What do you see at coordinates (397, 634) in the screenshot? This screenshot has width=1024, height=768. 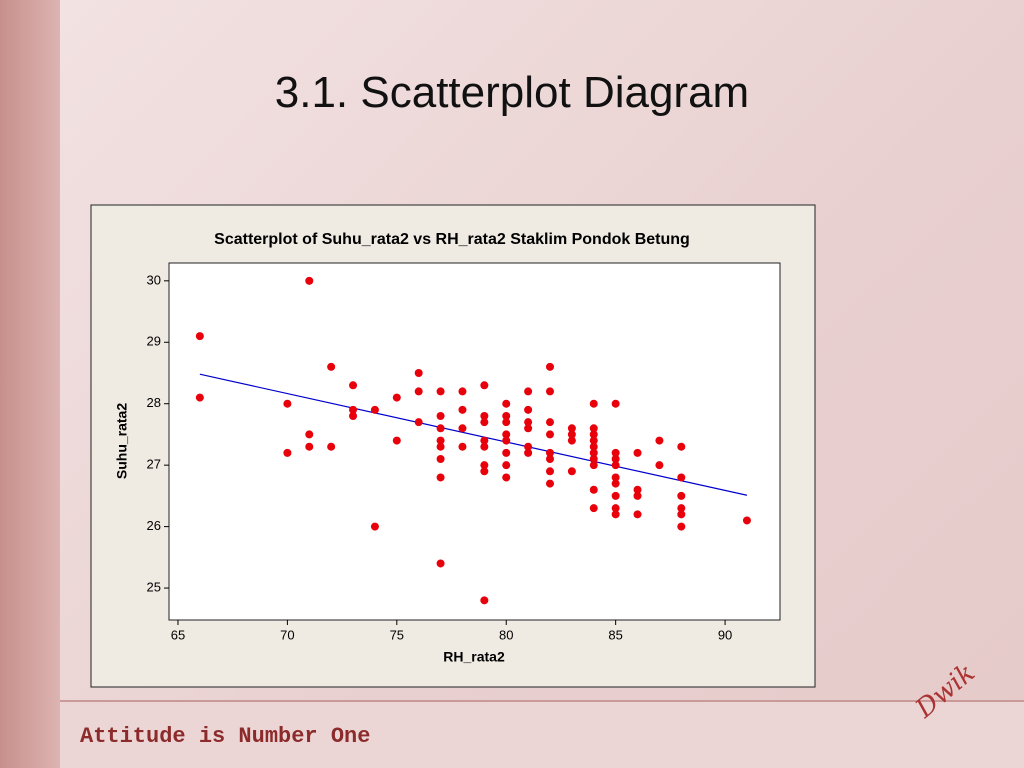 I see `x-tick-label: 75` at bounding box center [397, 634].